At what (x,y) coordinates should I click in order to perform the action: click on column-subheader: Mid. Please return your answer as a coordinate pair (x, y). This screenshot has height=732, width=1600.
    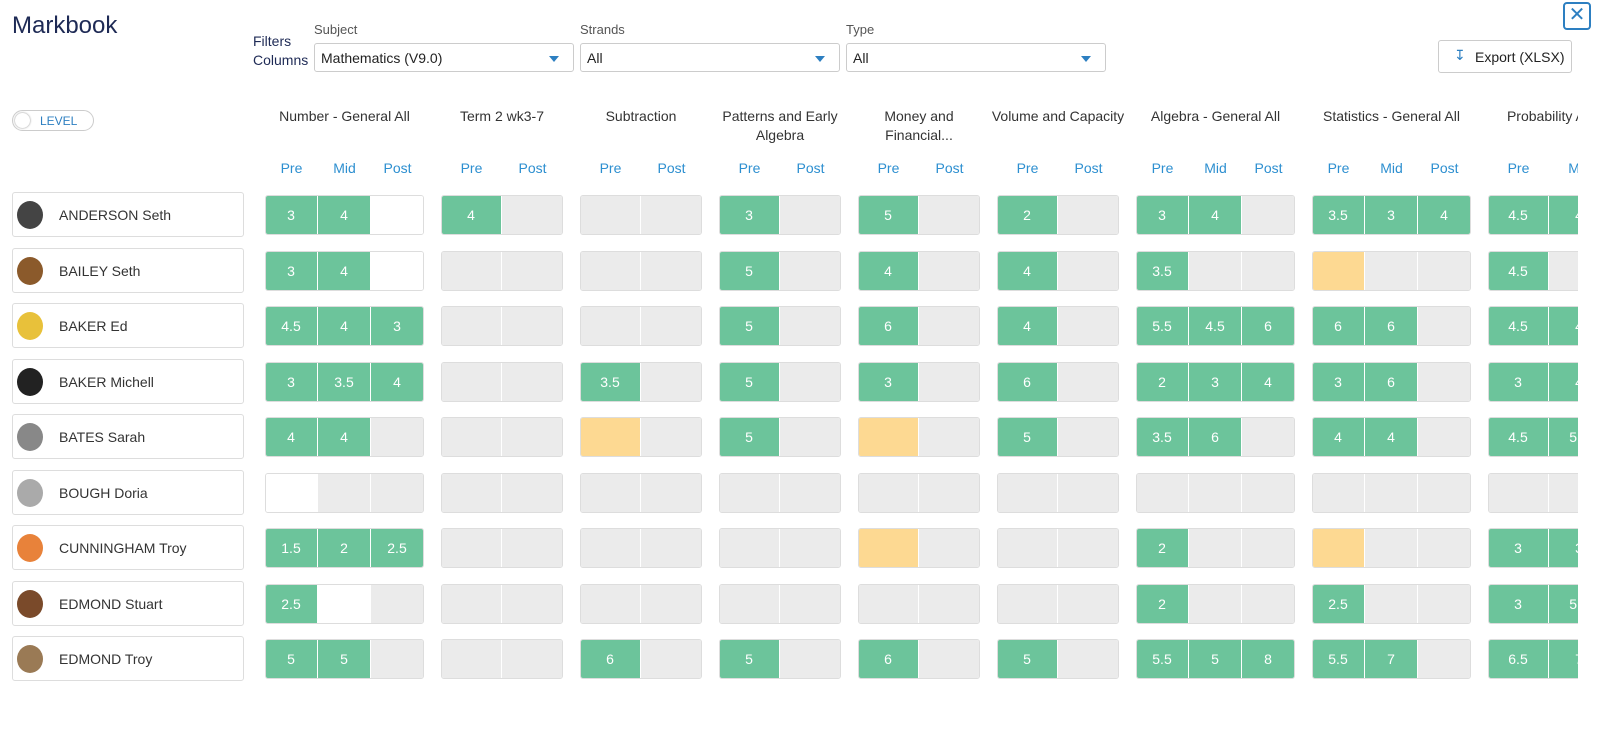
    Looking at the image, I should click on (1391, 168).